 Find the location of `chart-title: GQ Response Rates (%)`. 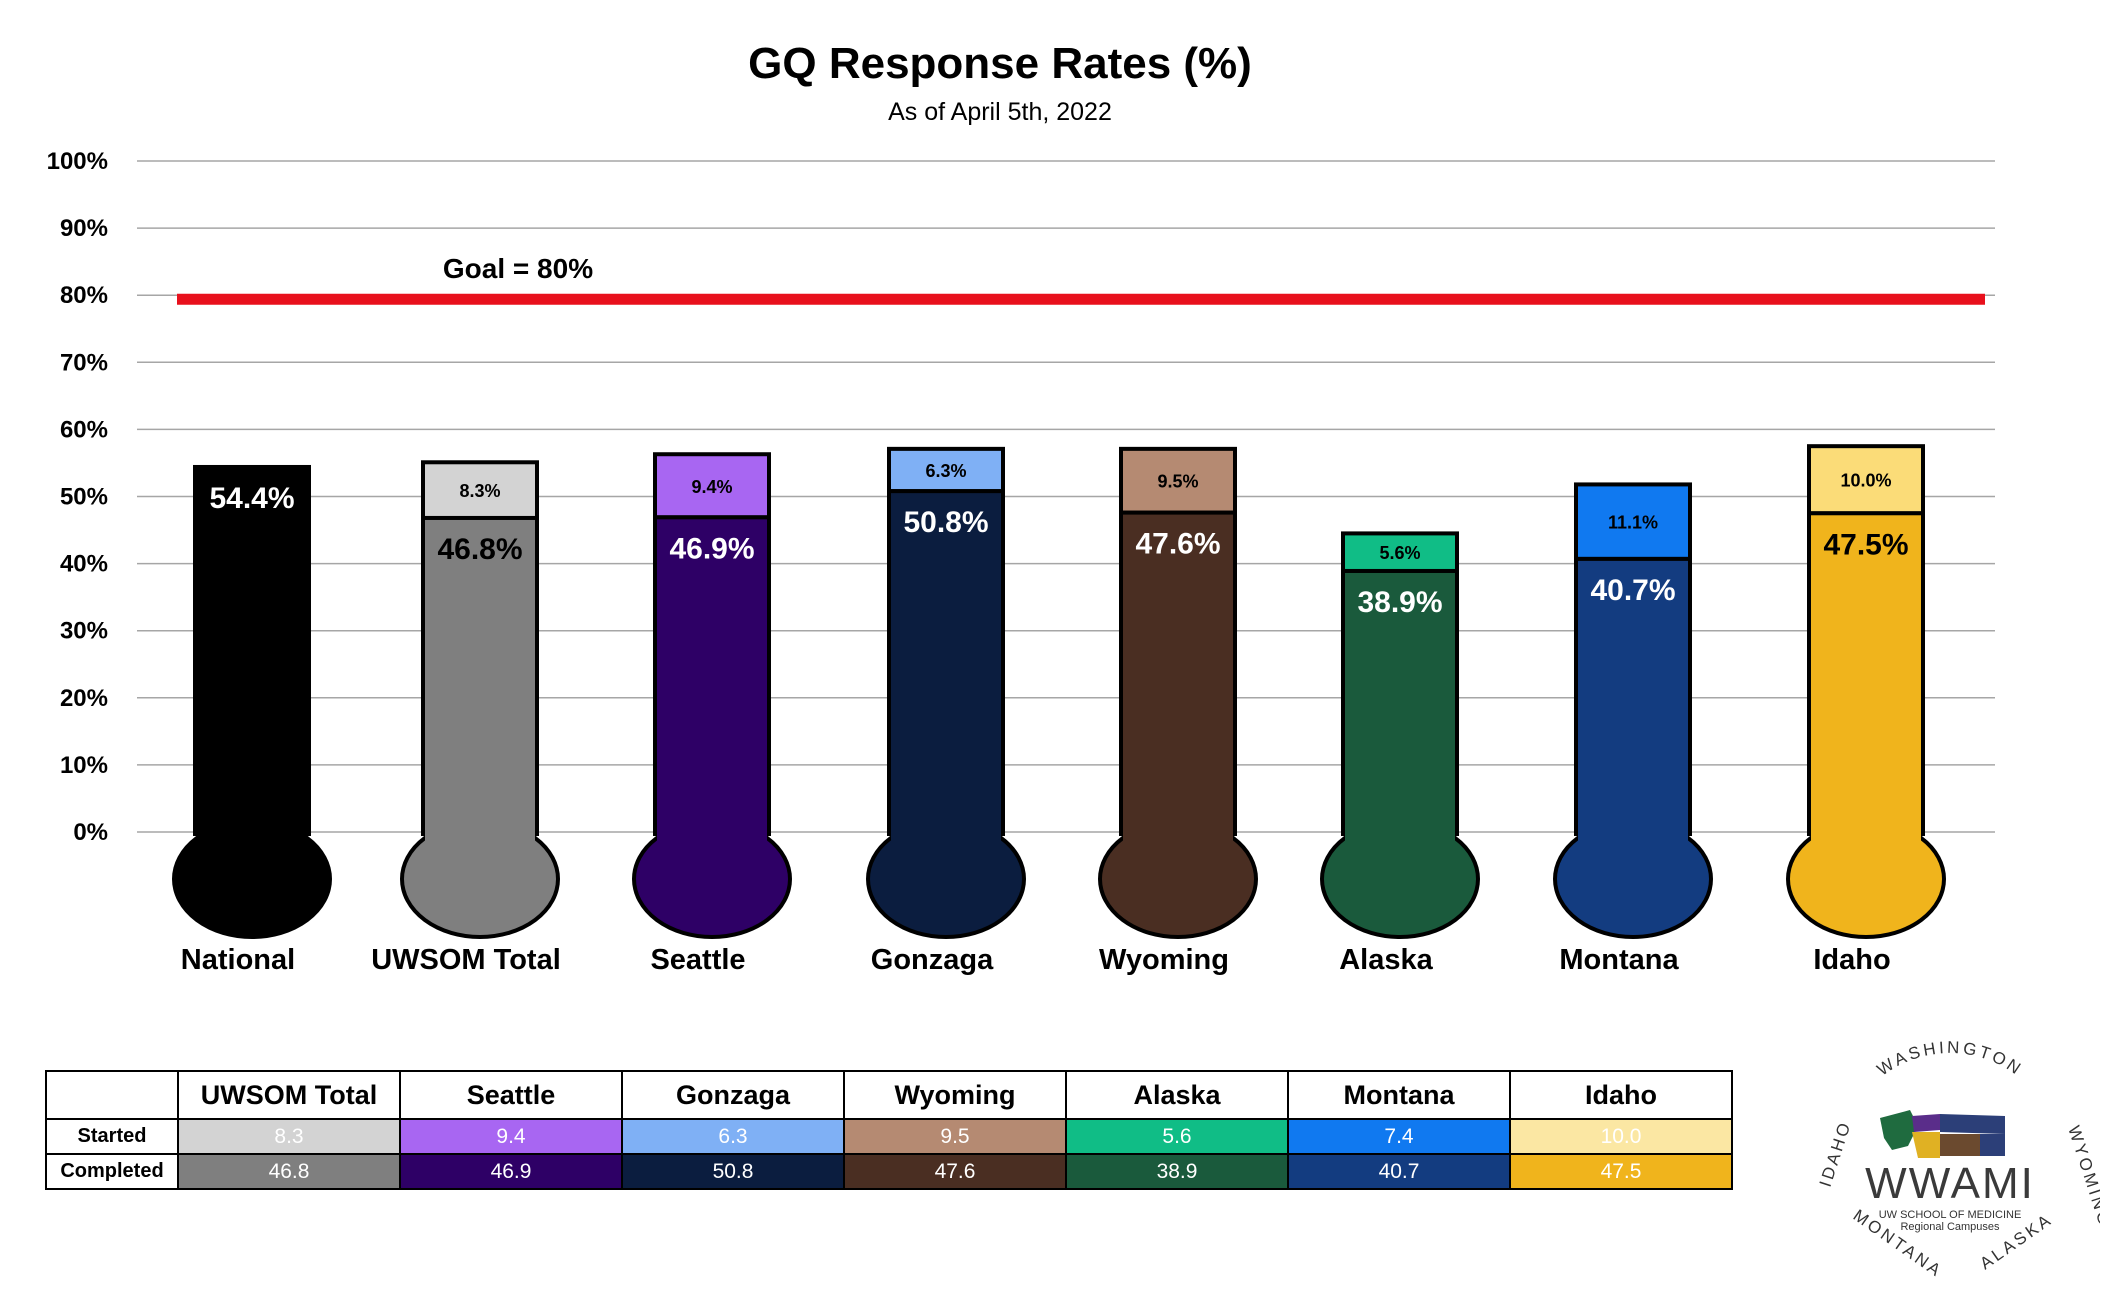

chart-title: GQ Response Rates (%) is located at coordinates (1000, 63).